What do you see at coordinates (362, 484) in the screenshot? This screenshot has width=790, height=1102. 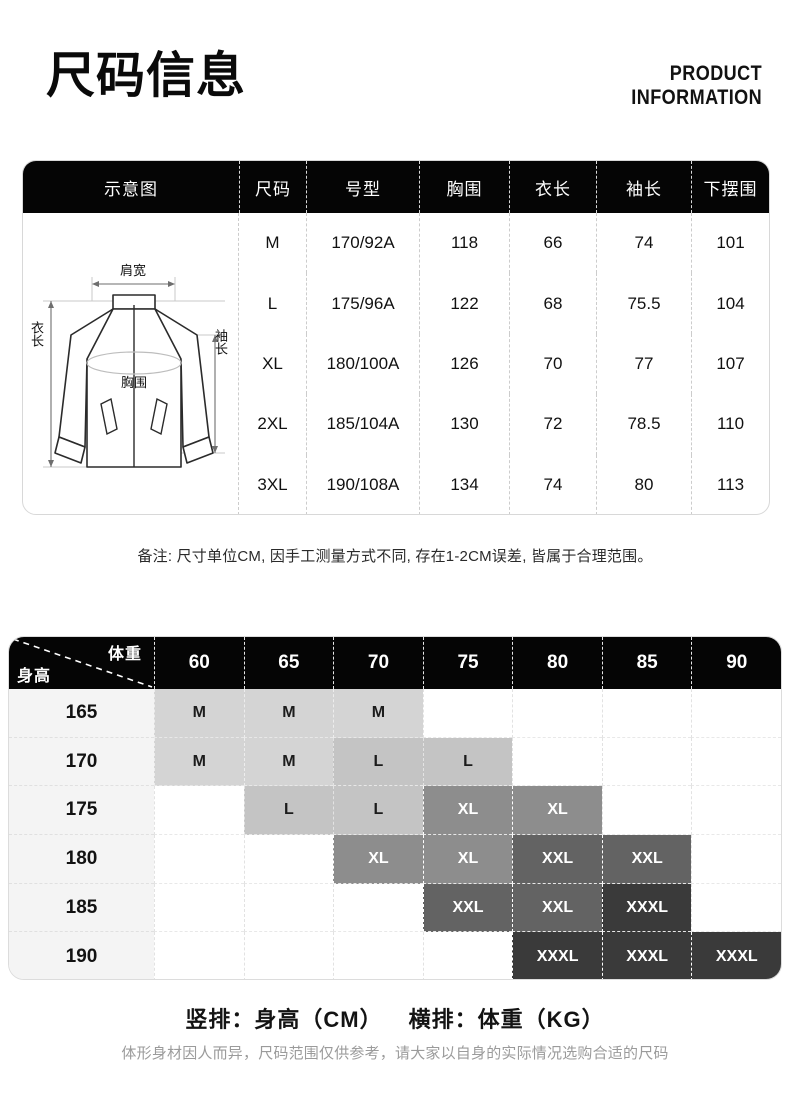 I see `cell-model: 190/108A` at bounding box center [362, 484].